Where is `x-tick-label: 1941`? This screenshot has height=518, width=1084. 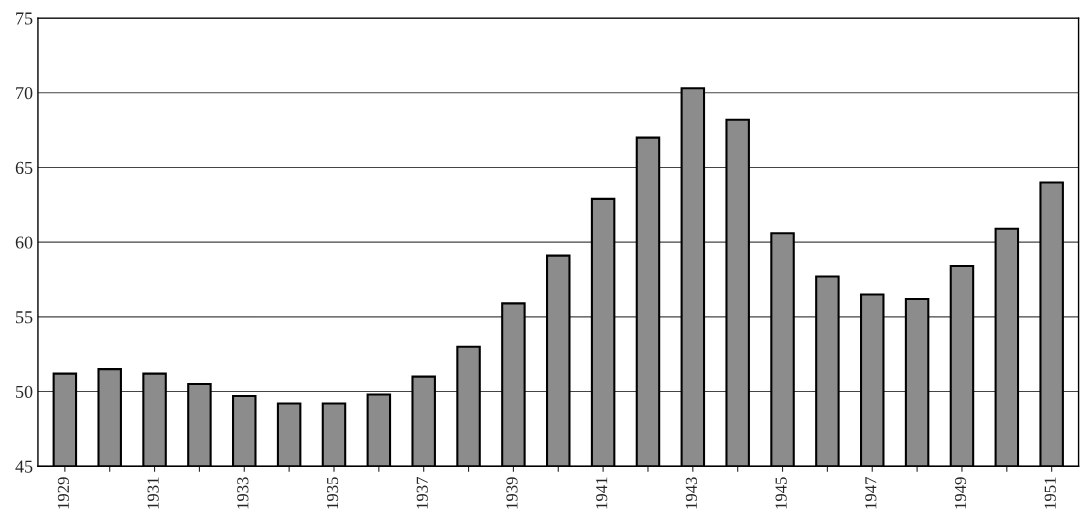
x-tick-label: 1941 is located at coordinates (602, 493).